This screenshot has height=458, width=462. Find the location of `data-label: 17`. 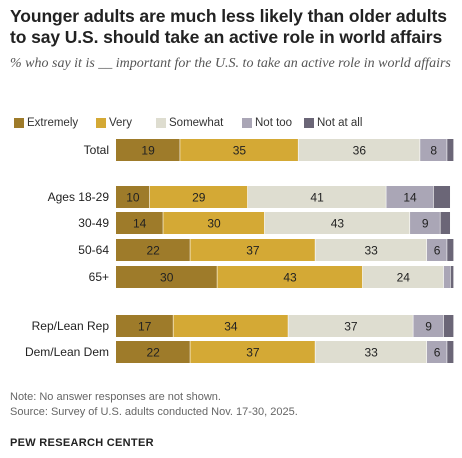

data-label: 17 is located at coordinates (145, 327).